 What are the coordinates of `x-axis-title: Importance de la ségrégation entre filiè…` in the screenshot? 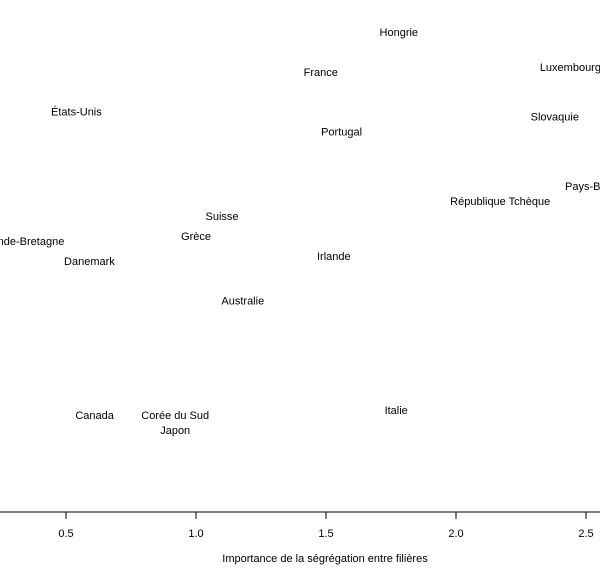 It's located at (325, 559).